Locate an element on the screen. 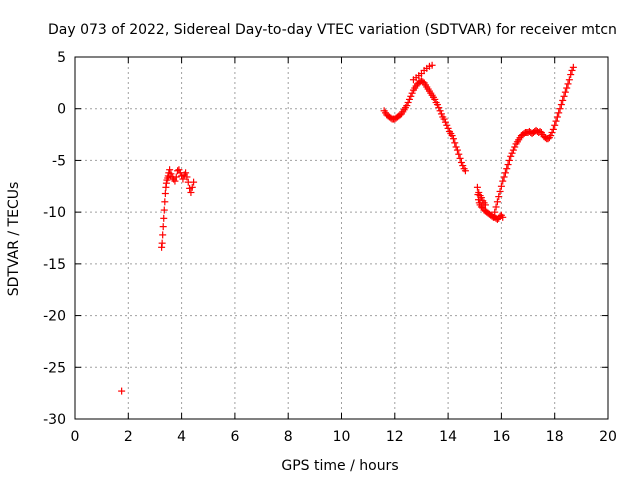 The width and height of the screenshot is (640, 480). x-tick-label: 0 is located at coordinates (75, 437).